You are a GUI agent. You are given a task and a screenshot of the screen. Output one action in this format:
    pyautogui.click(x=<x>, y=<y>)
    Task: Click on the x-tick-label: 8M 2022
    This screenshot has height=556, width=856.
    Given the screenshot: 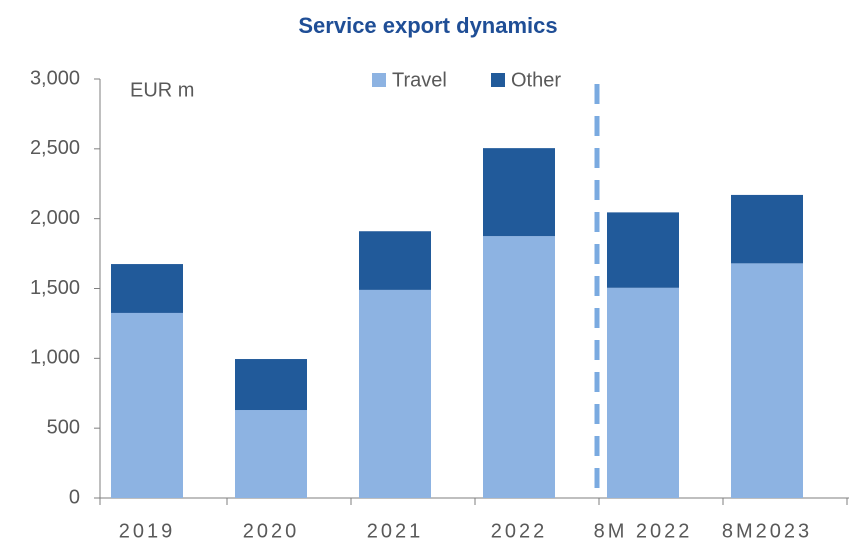 What is the action you would take?
    pyautogui.click(x=643, y=531)
    